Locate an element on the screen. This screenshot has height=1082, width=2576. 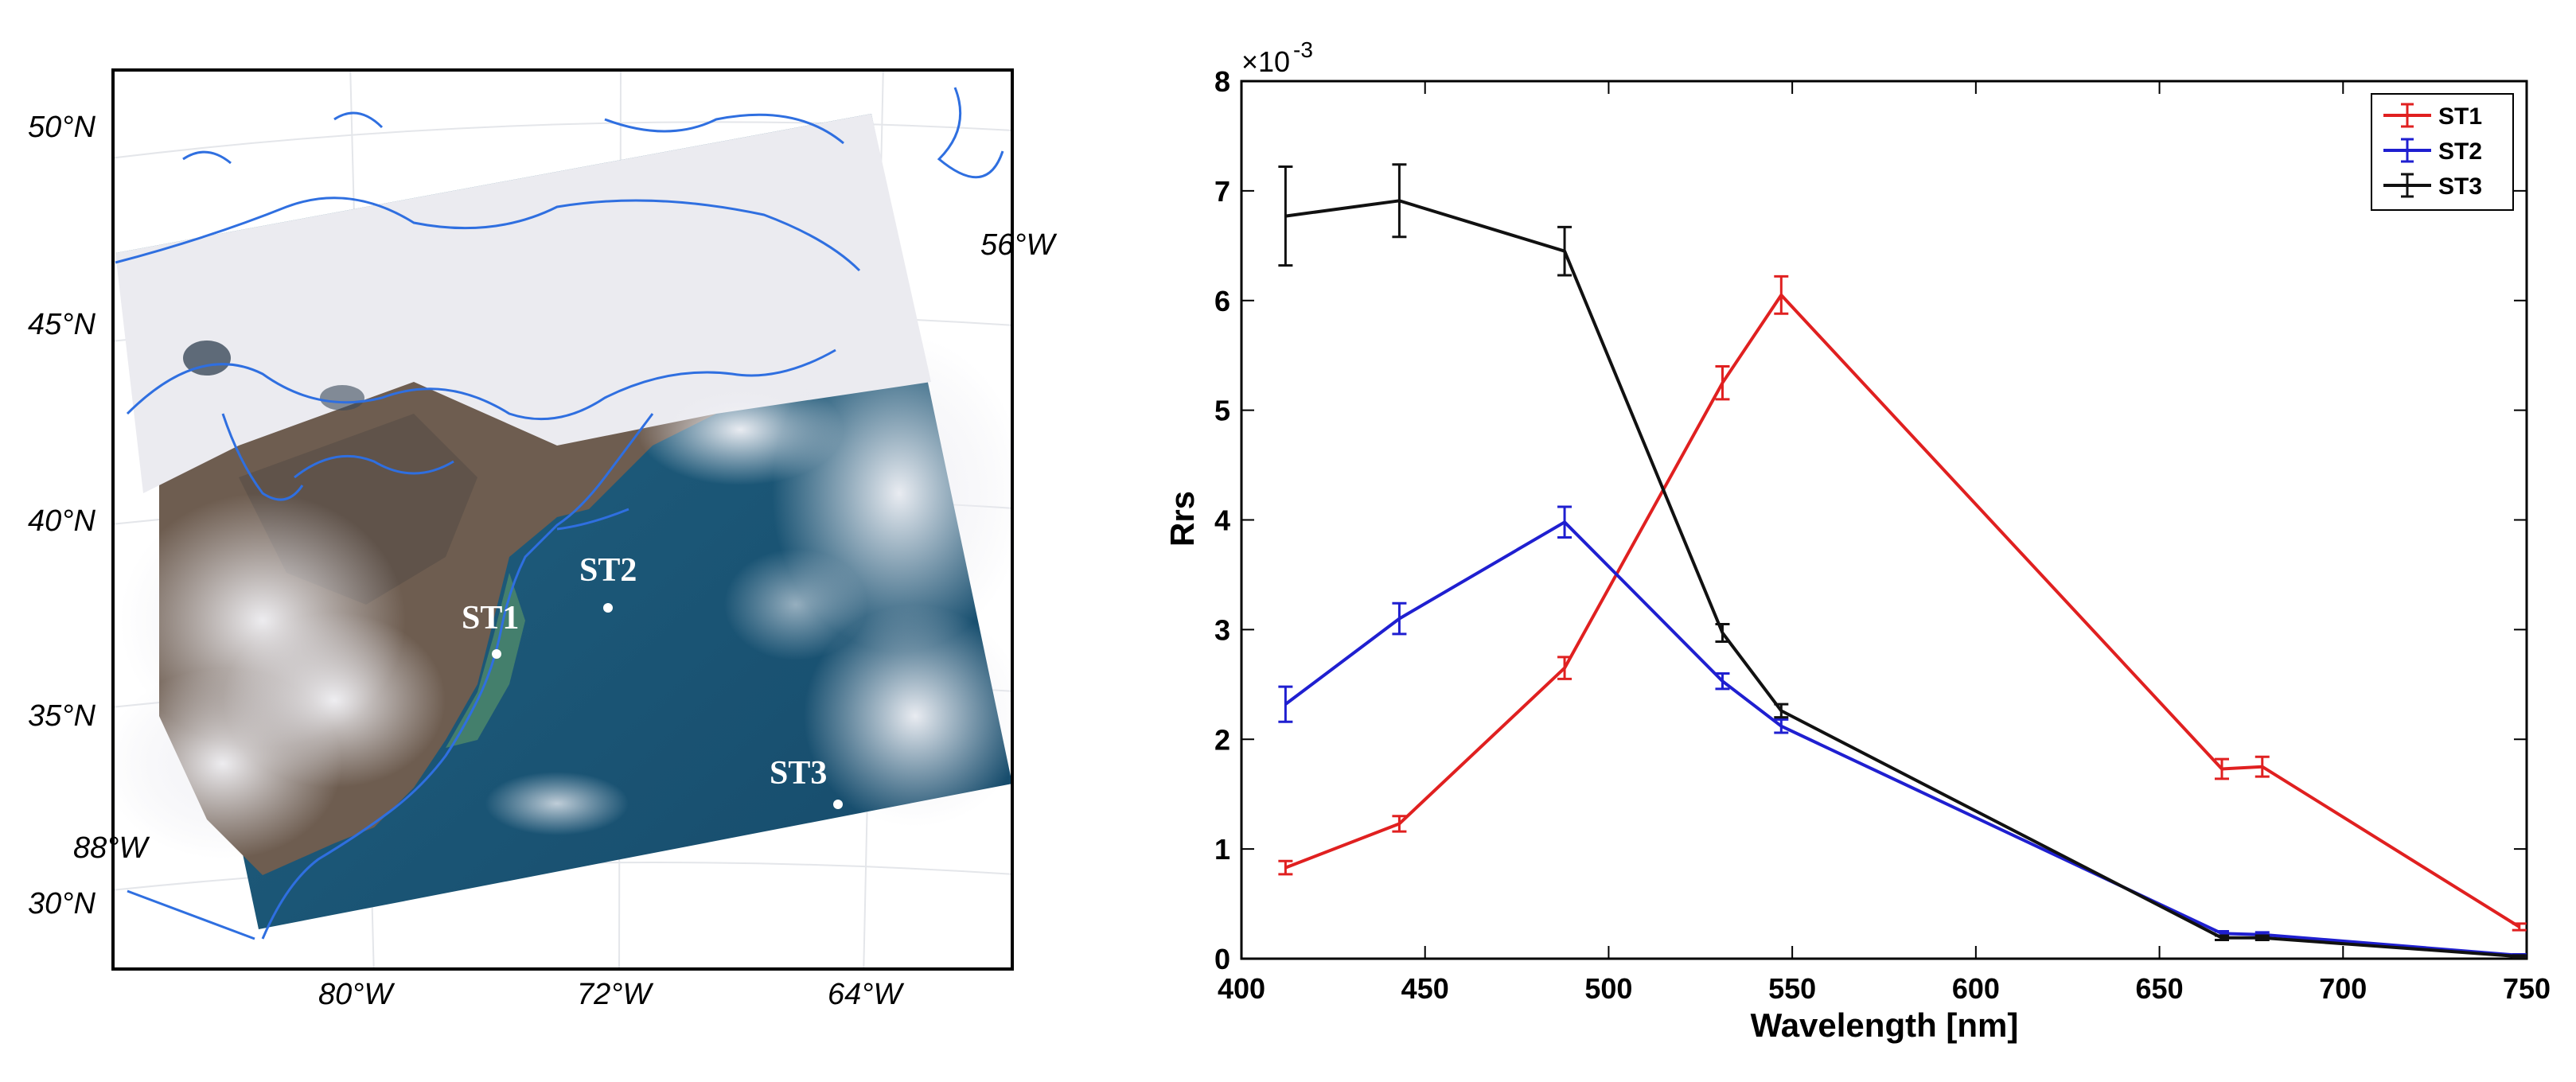
x-tick-label: 550 is located at coordinates (1792, 988).